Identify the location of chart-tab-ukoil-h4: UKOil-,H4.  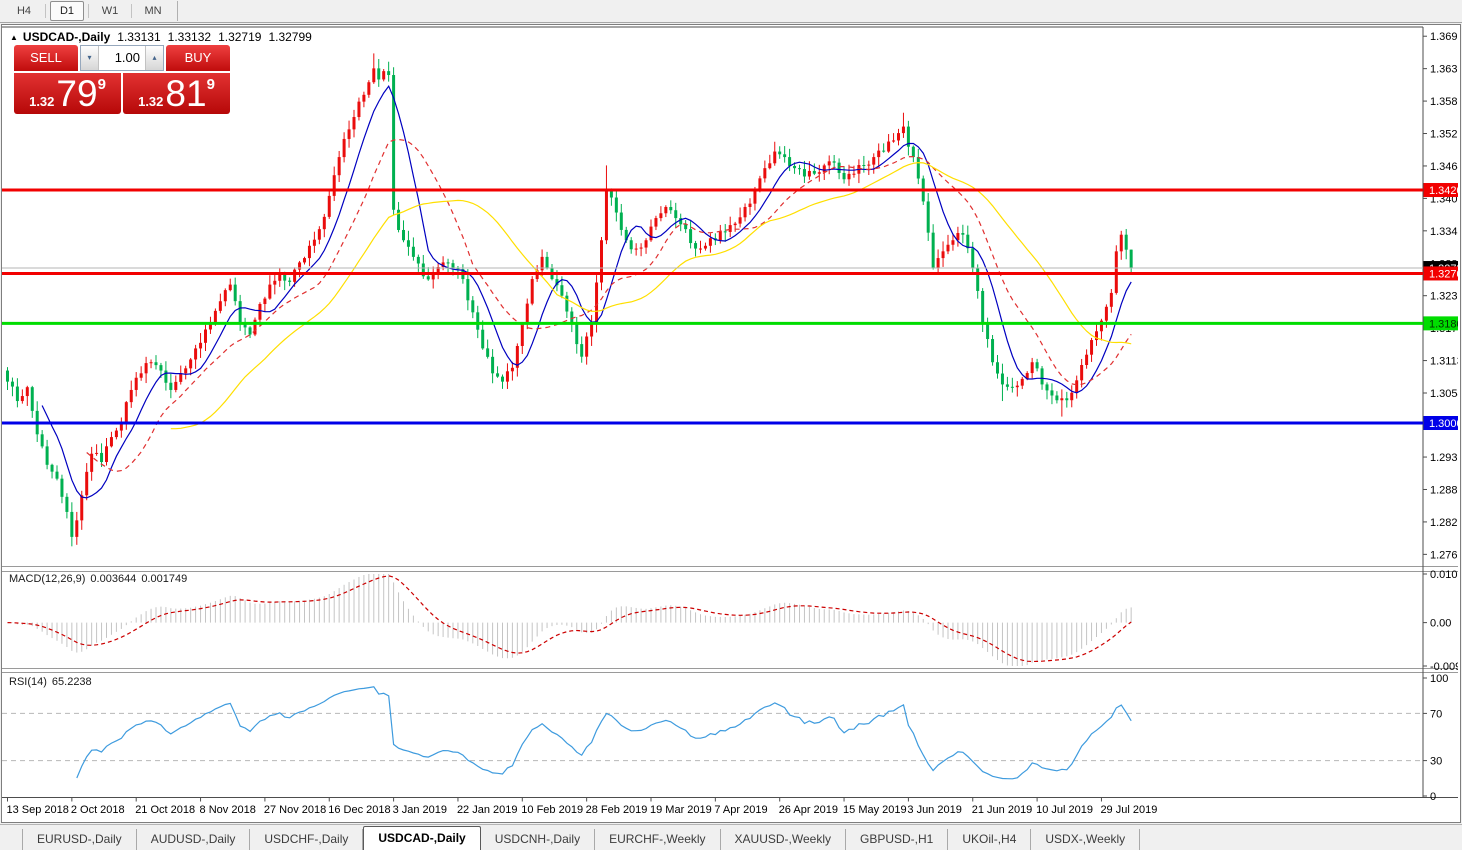
(990, 839).